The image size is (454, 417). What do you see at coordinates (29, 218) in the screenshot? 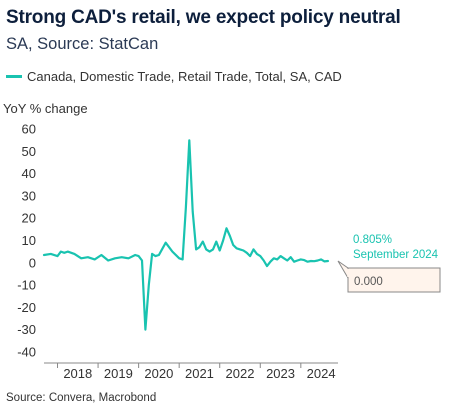
I see `y-tick-label: 20` at bounding box center [29, 218].